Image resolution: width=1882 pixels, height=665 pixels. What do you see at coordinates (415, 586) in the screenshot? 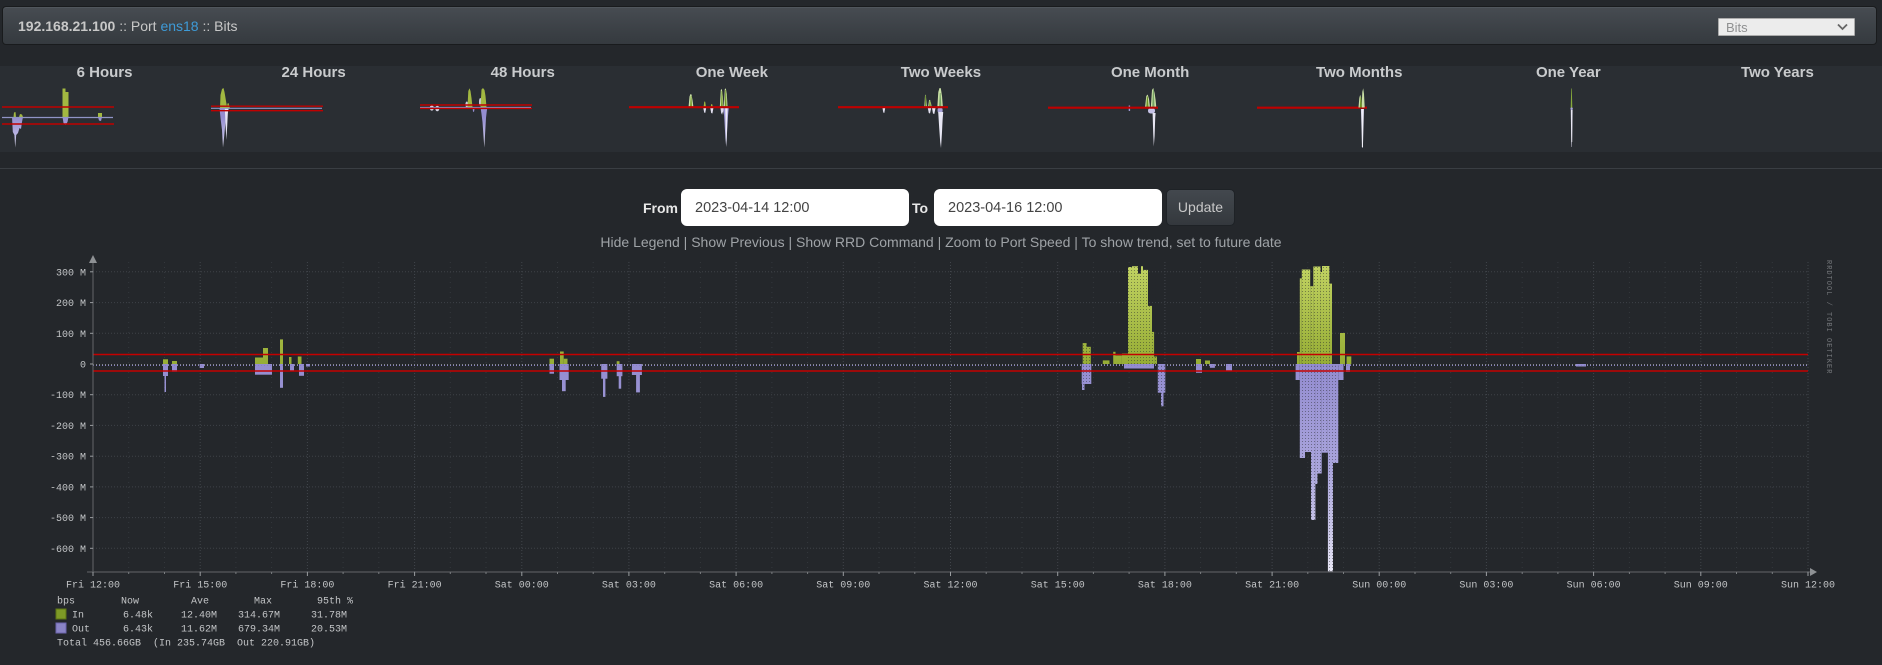
I see `svg-text: Fri 21:00` at bounding box center [415, 586].